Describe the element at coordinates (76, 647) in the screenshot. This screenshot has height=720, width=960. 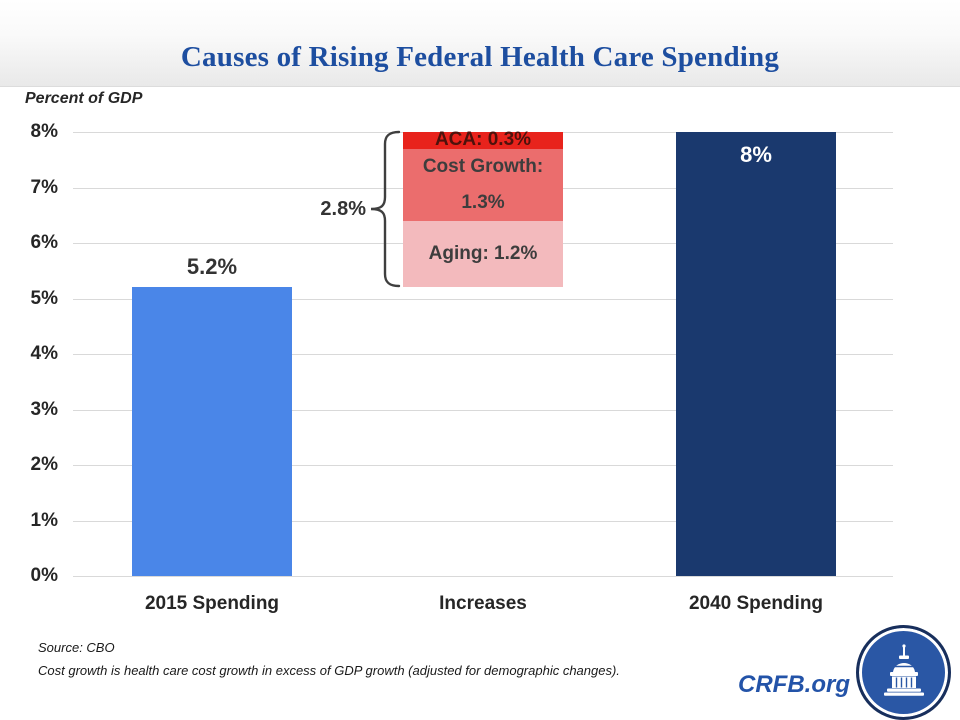
I see `source-note: Source: CBO` at that location.